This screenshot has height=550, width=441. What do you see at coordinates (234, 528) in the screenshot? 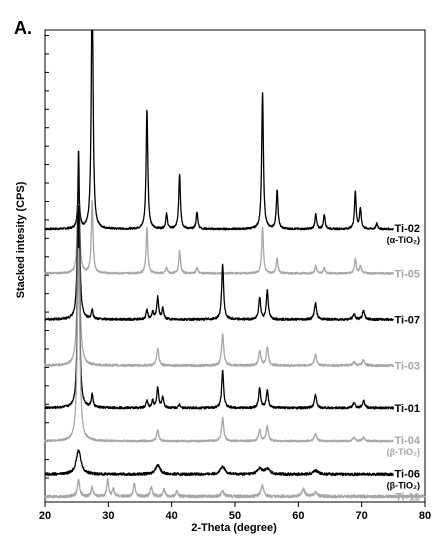
I see `x-axis-title: 2-Theta (degree)` at bounding box center [234, 528].